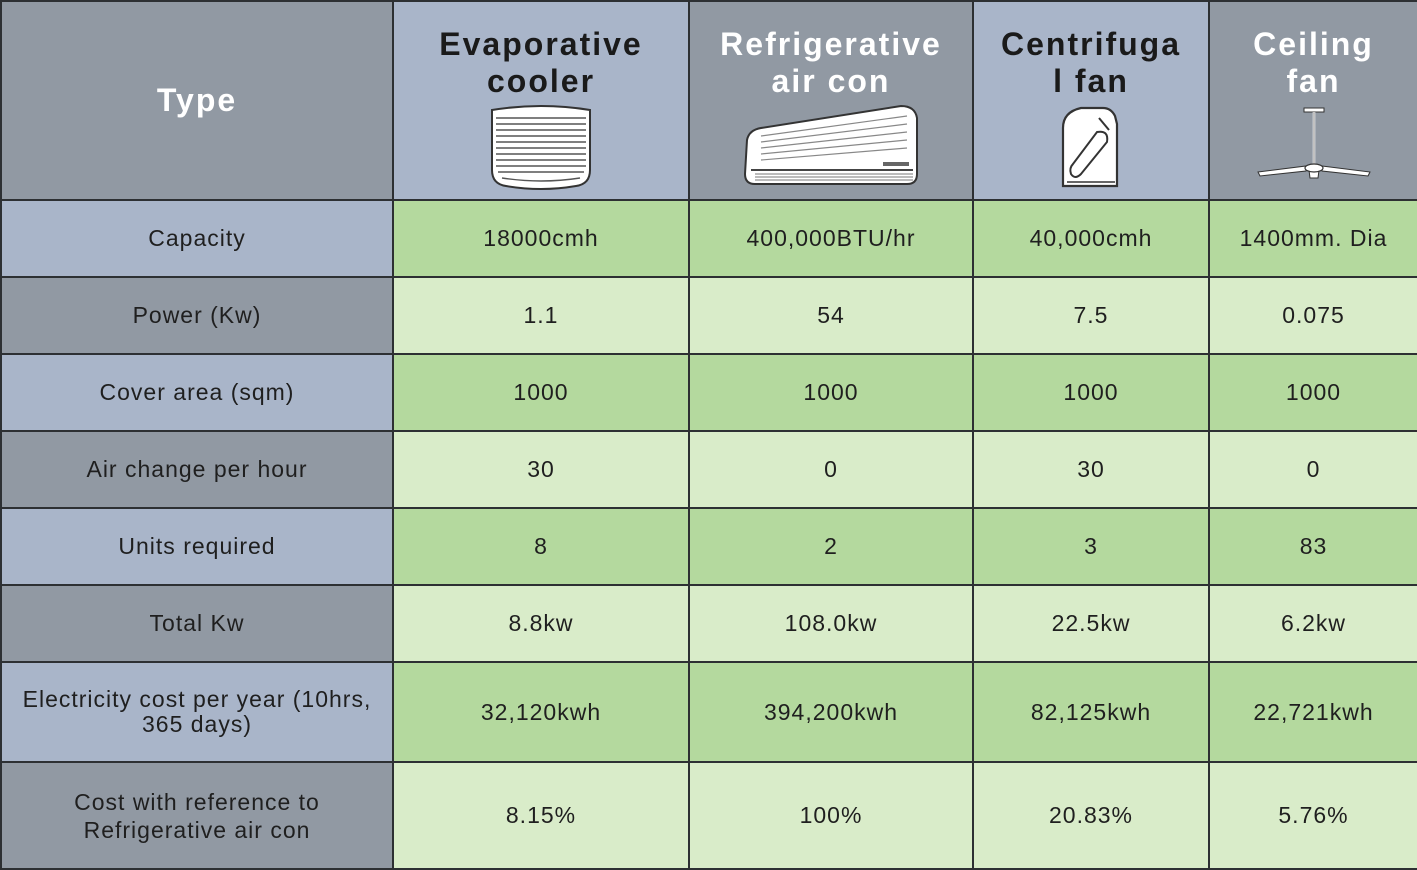 The image size is (1417, 870). Describe the element at coordinates (197, 469) in the screenshot. I see `row-label: Air change per hour` at that location.